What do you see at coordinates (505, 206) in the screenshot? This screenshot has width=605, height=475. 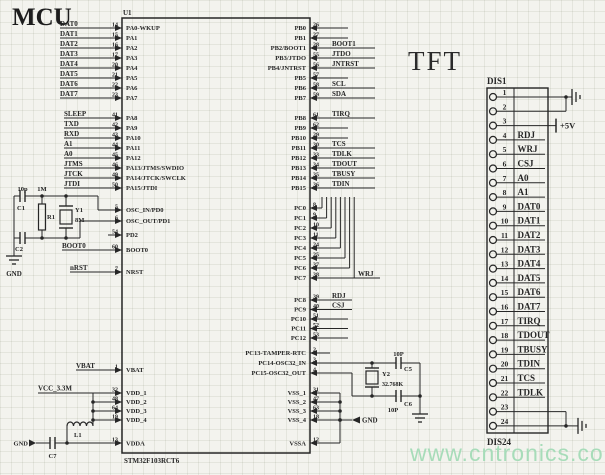 I see `connector-pin-number: 9` at bounding box center [505, 206].